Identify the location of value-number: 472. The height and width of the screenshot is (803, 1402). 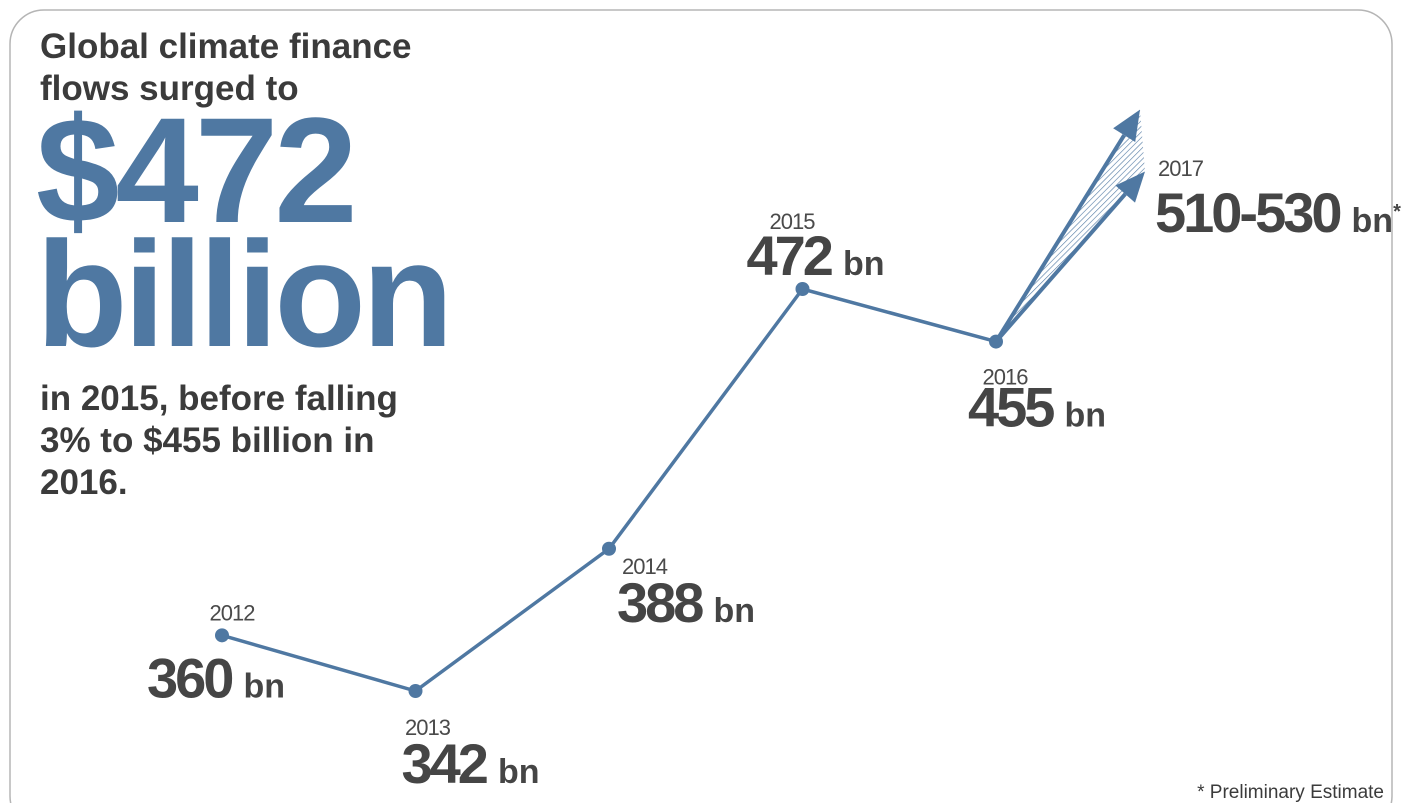
(789, 255).